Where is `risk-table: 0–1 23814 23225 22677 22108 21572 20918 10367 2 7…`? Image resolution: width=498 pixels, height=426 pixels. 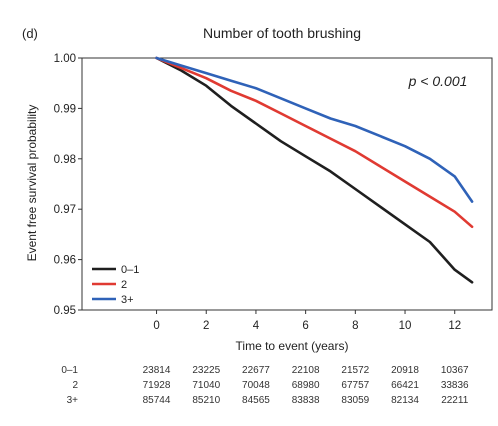
risk-table: 0–1 23814 23225 22677 22108 21572 20918 10367 2 7… is located at coordinates (265, 385).